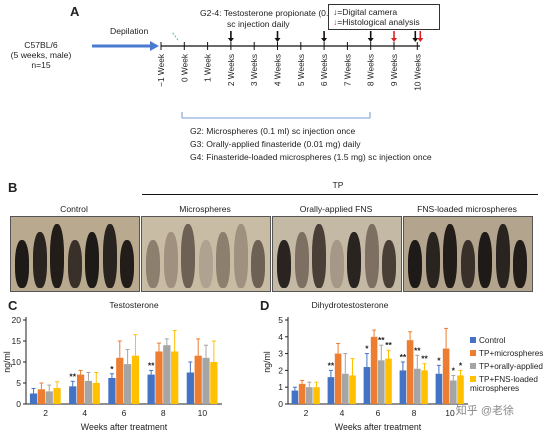  What do you see at coordinates (231, 70) in the screenshot?
I see `timeline-week-label: 2 Weeks` at bounding box center [231, 70].